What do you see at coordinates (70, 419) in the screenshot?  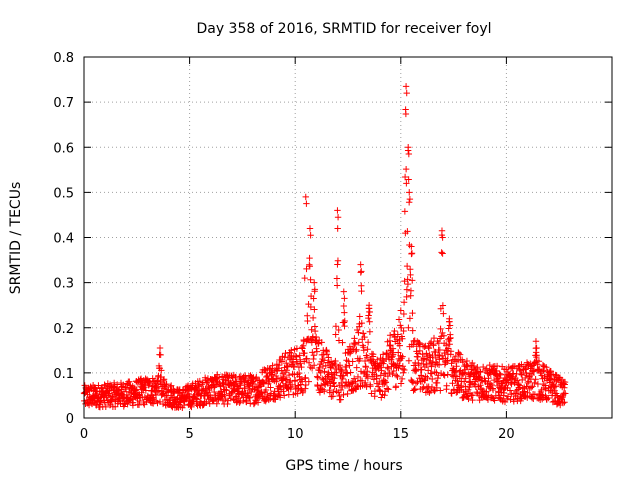 I see `y-tick-label: 0` at bounding box center [70, 419].